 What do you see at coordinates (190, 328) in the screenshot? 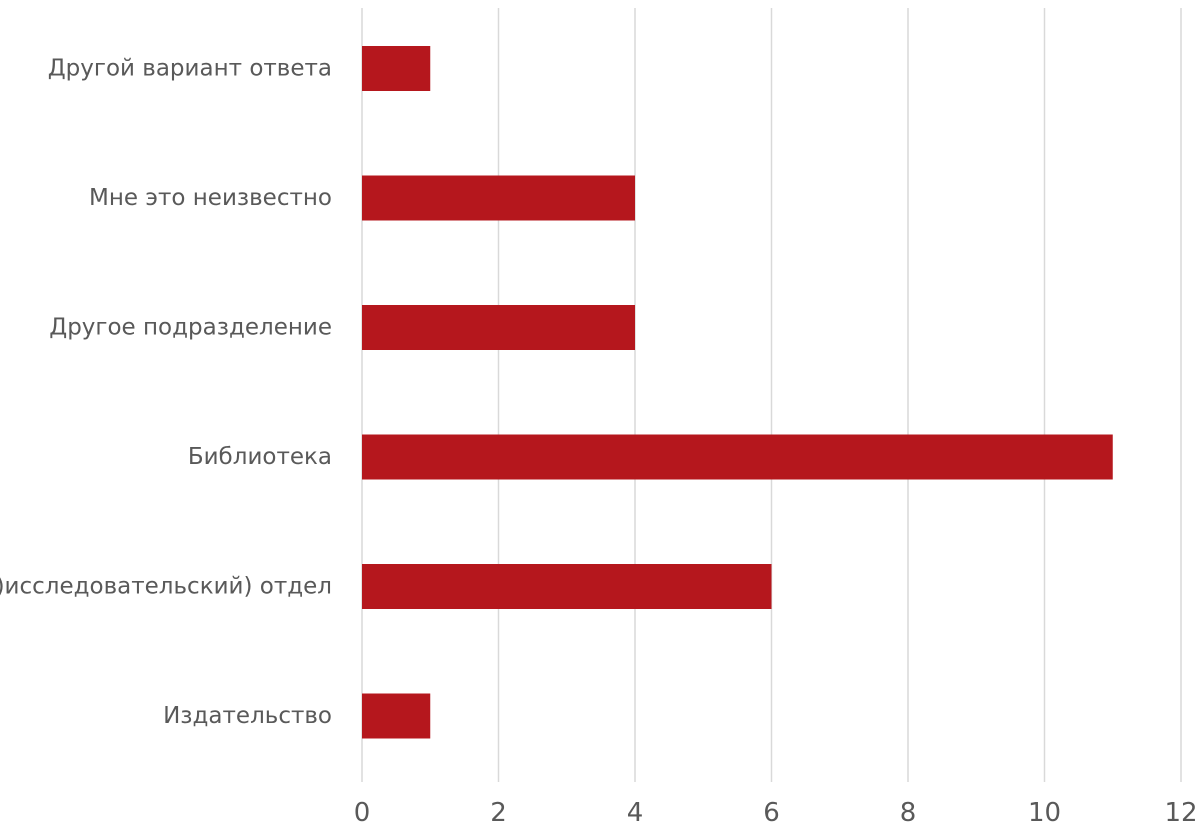
I see `category-label: Другое подразделение` at bounding box center [190, 328].